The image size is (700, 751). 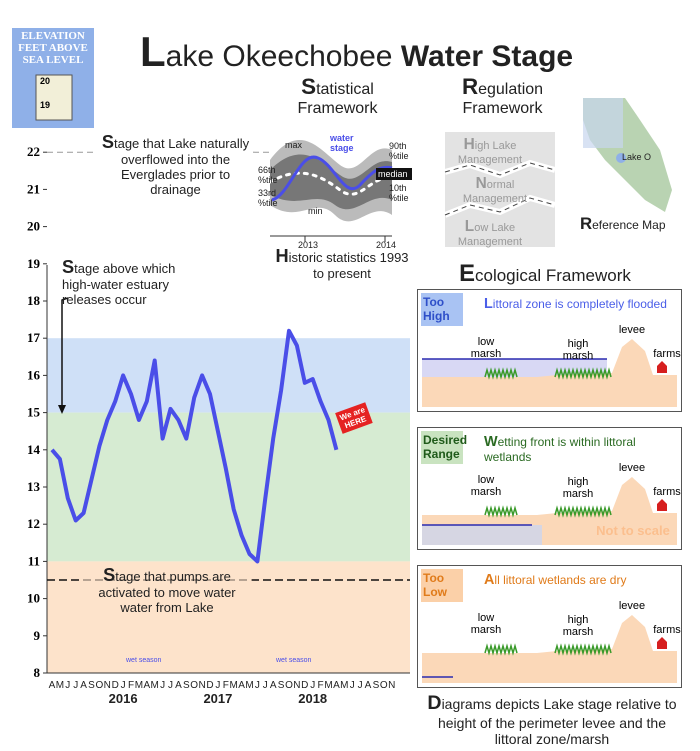 I want to click on y-tick-label: 18, so click(x=34, y=300).